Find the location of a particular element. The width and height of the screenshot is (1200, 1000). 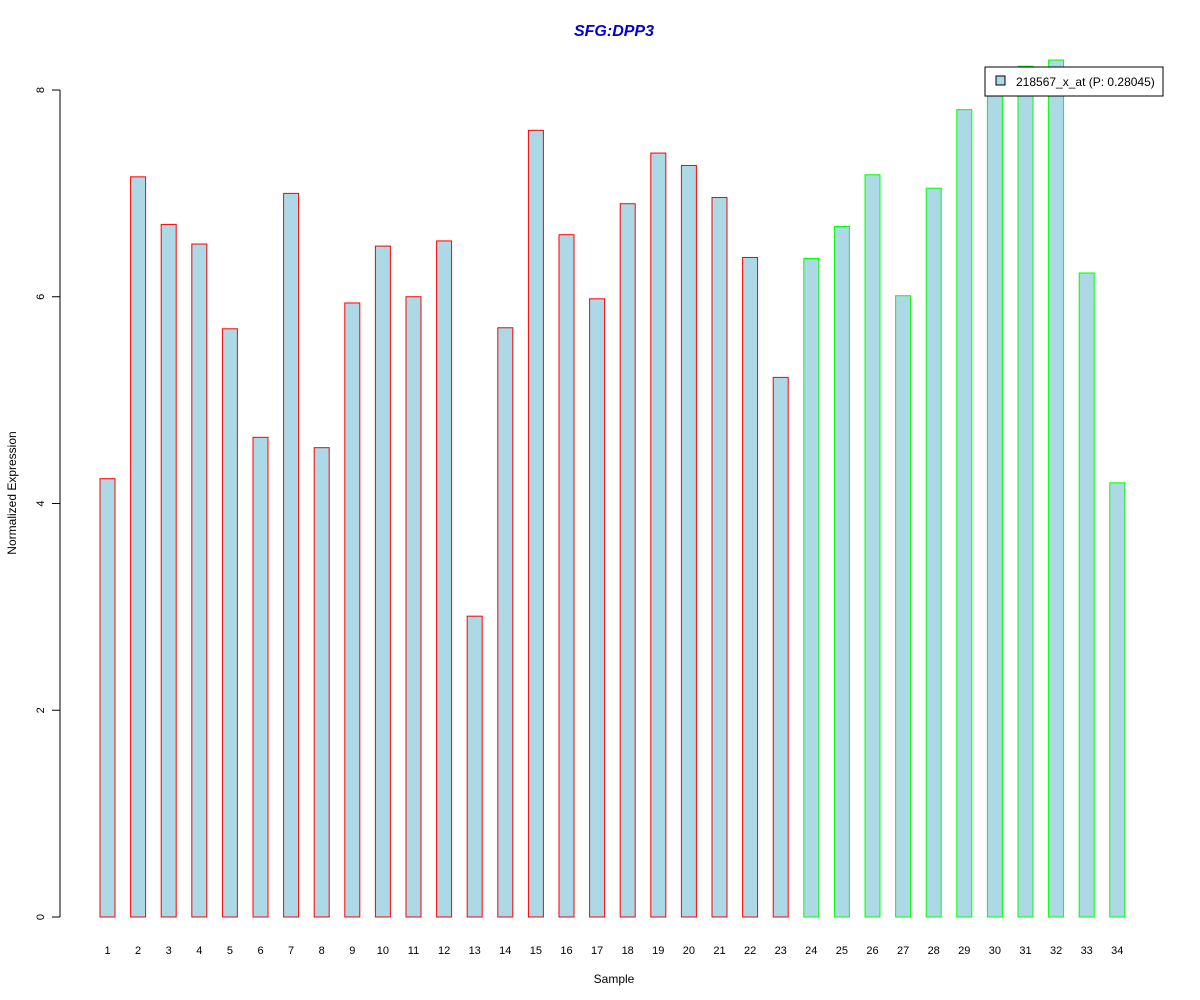

x-tick-label: 8 is located at coordinates (322, 951).